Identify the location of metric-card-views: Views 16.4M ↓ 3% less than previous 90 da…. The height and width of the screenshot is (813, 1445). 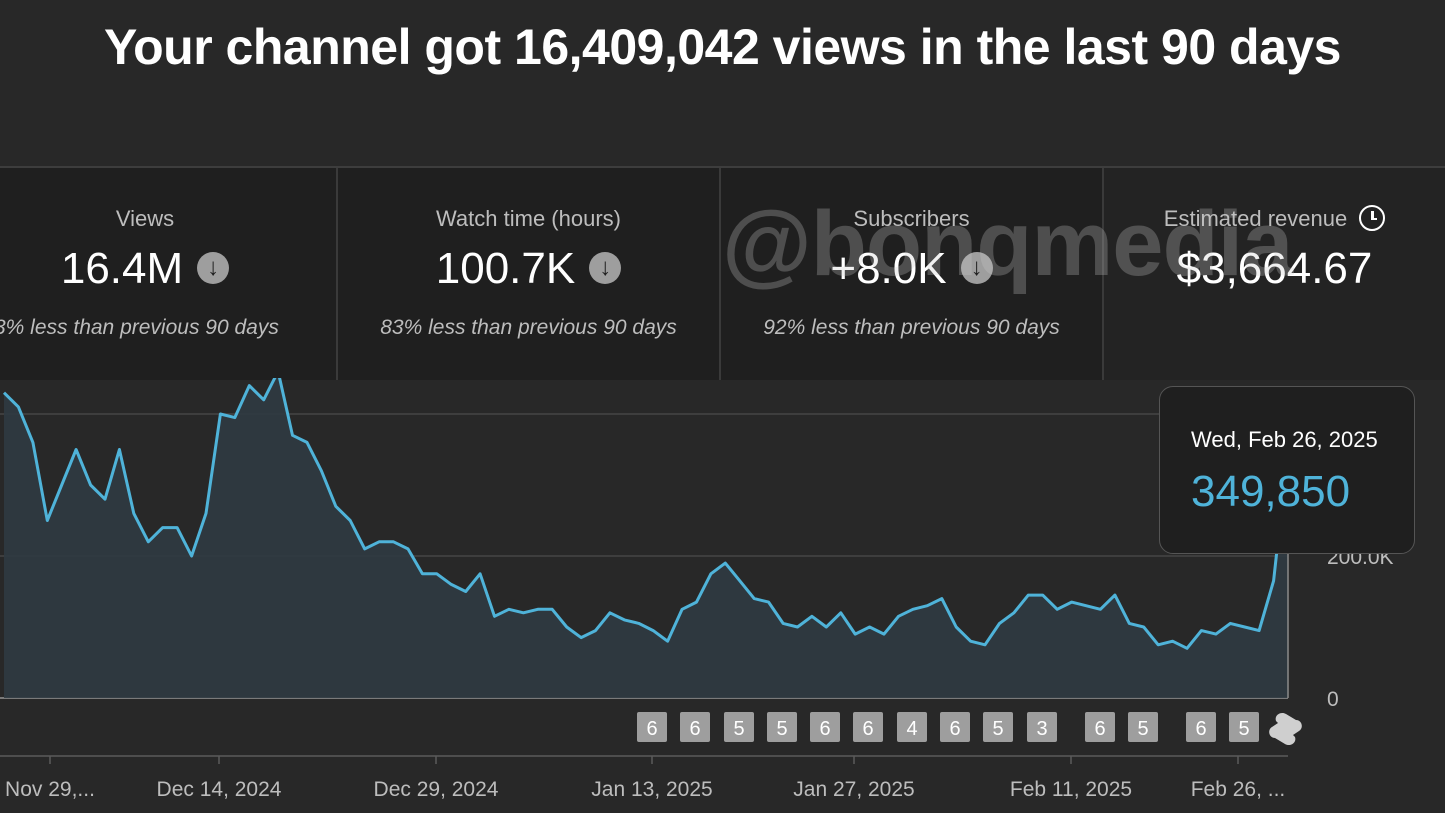
(169, 274).